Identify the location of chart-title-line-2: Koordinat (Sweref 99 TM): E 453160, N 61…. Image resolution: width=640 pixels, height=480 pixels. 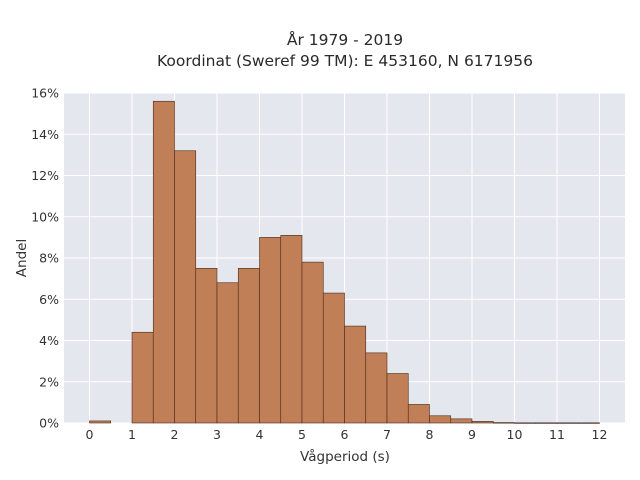
(345, 61).